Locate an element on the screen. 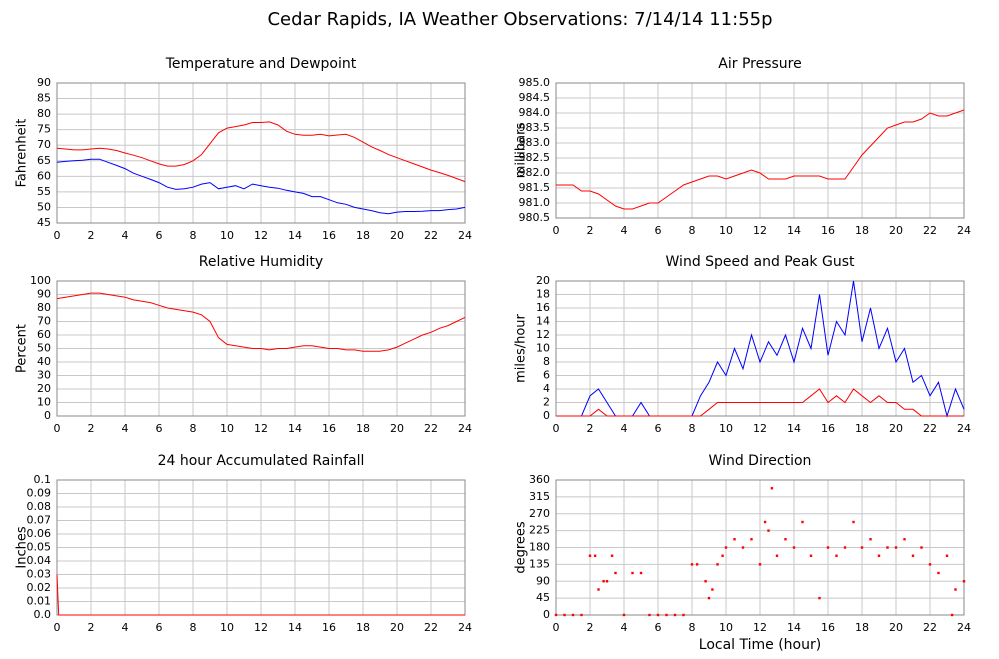 The width and height of the screenshot is (999, 659). y-tick-label: 20 is located at coordinates (44, 388).